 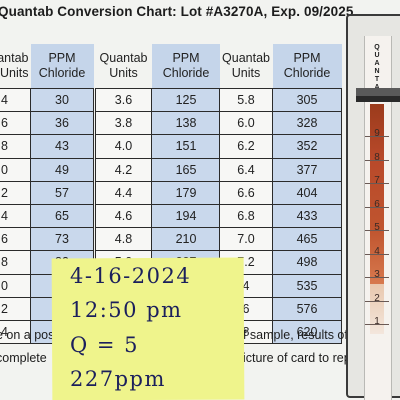 I want to click on strip-scale-number: 1, so click(x=377, y=321).